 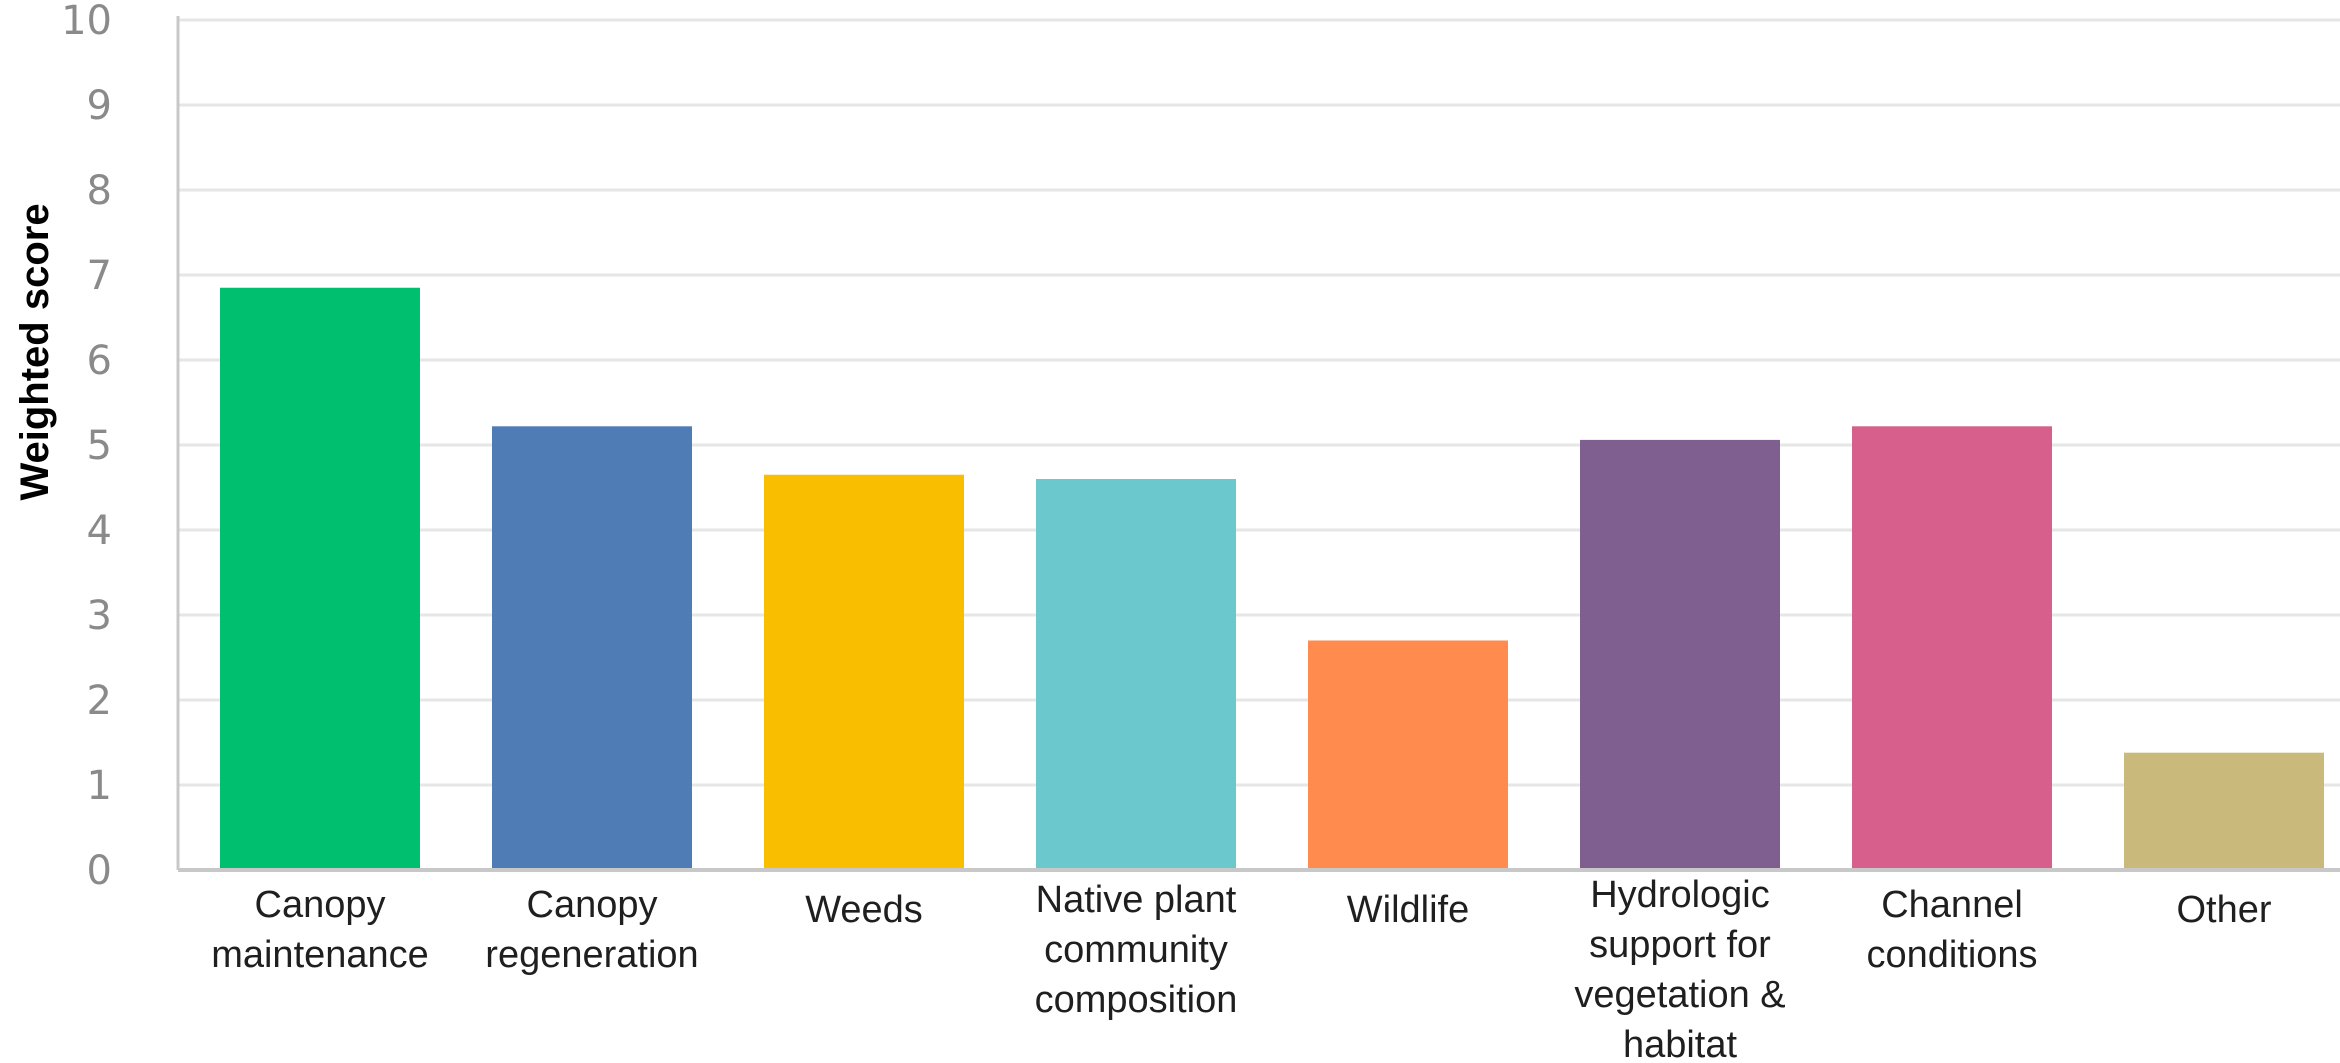 I want to click on x-category-label: Native plant community composition, so click(x=1136, y=950).